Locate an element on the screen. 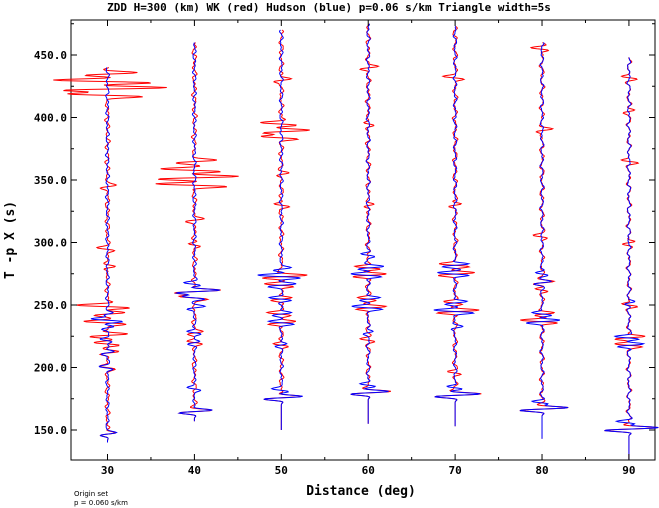 This screenshot has height=508, width=659. x-tick-label: 30 is located at coordinates (107, 470).